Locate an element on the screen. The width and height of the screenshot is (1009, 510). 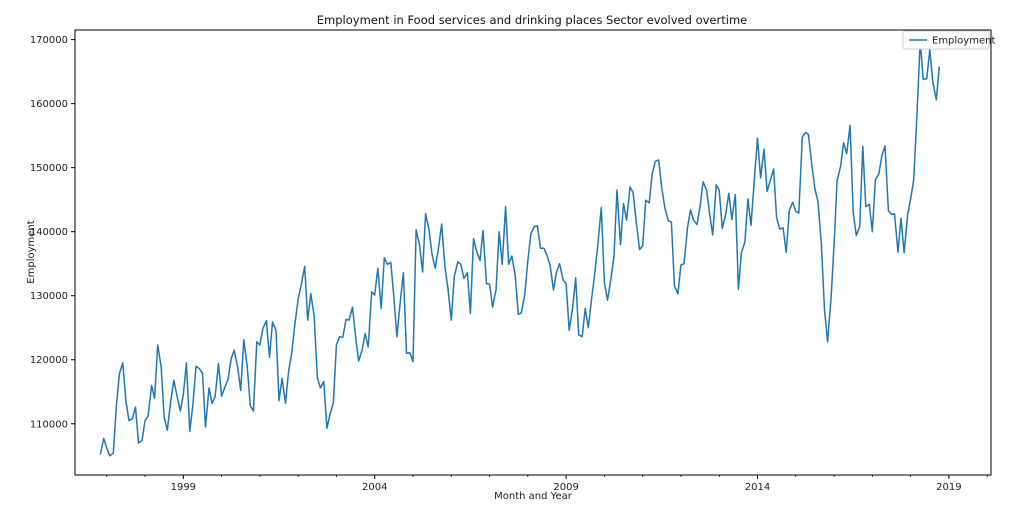
y-tick-label: 140000 is located at coordinates (49, 232).